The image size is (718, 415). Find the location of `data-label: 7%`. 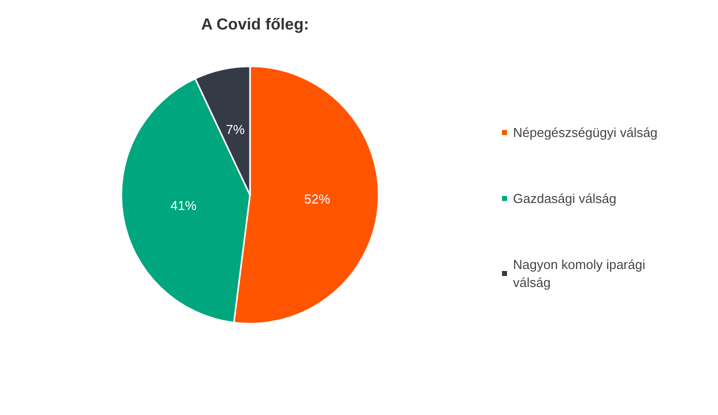

data-label: 7% is located at coordinates (236, 129).